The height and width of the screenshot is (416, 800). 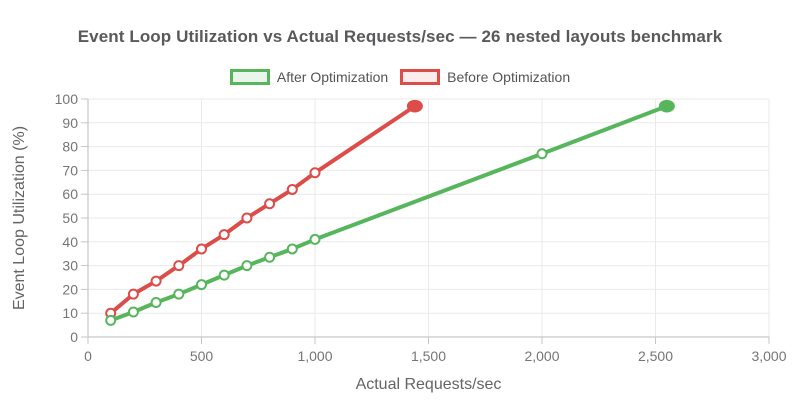 I want to click on y-tick-label: 50, so click(x=70, y=218).